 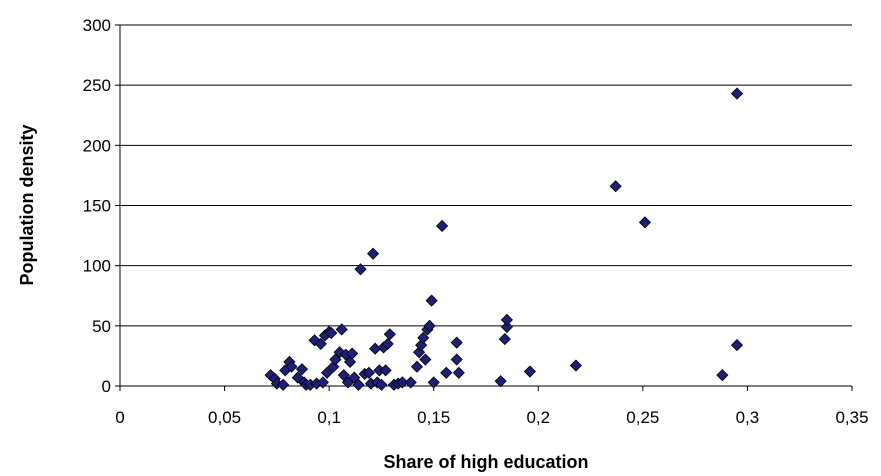 I want to click on x-axis-title: Share of high education, so click(x=485, y=462).